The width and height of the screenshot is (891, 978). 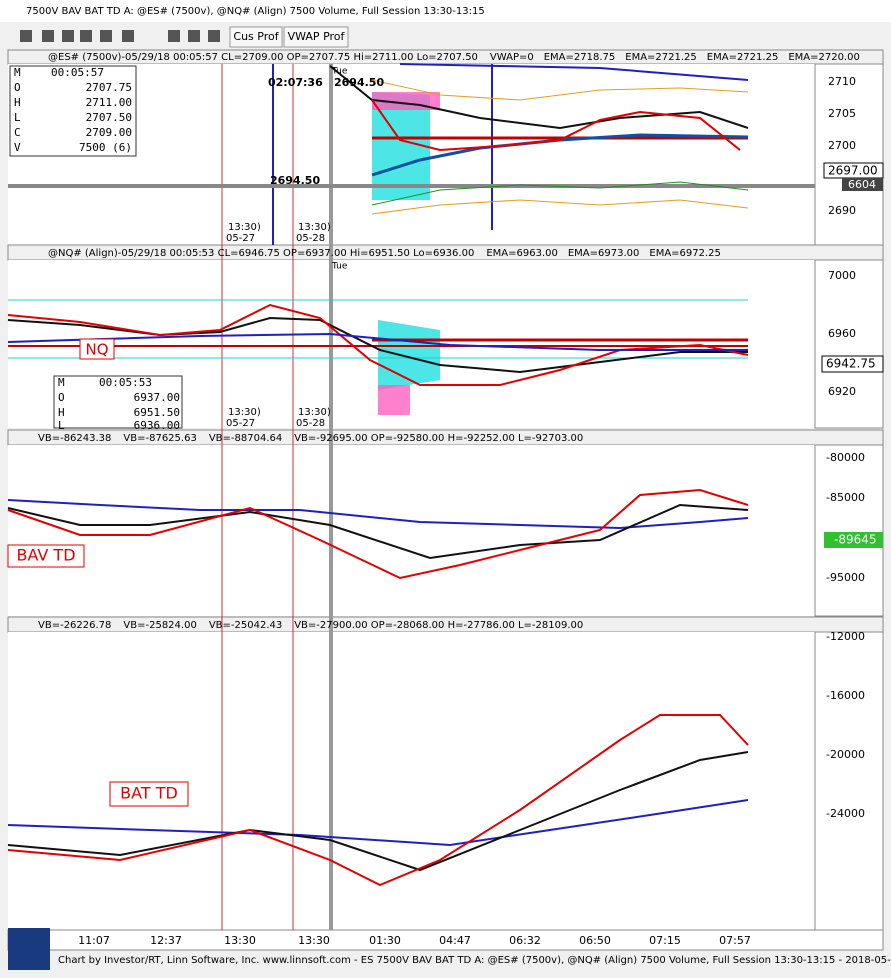 I want to click on text: 2690, so click(x=842, y=210).